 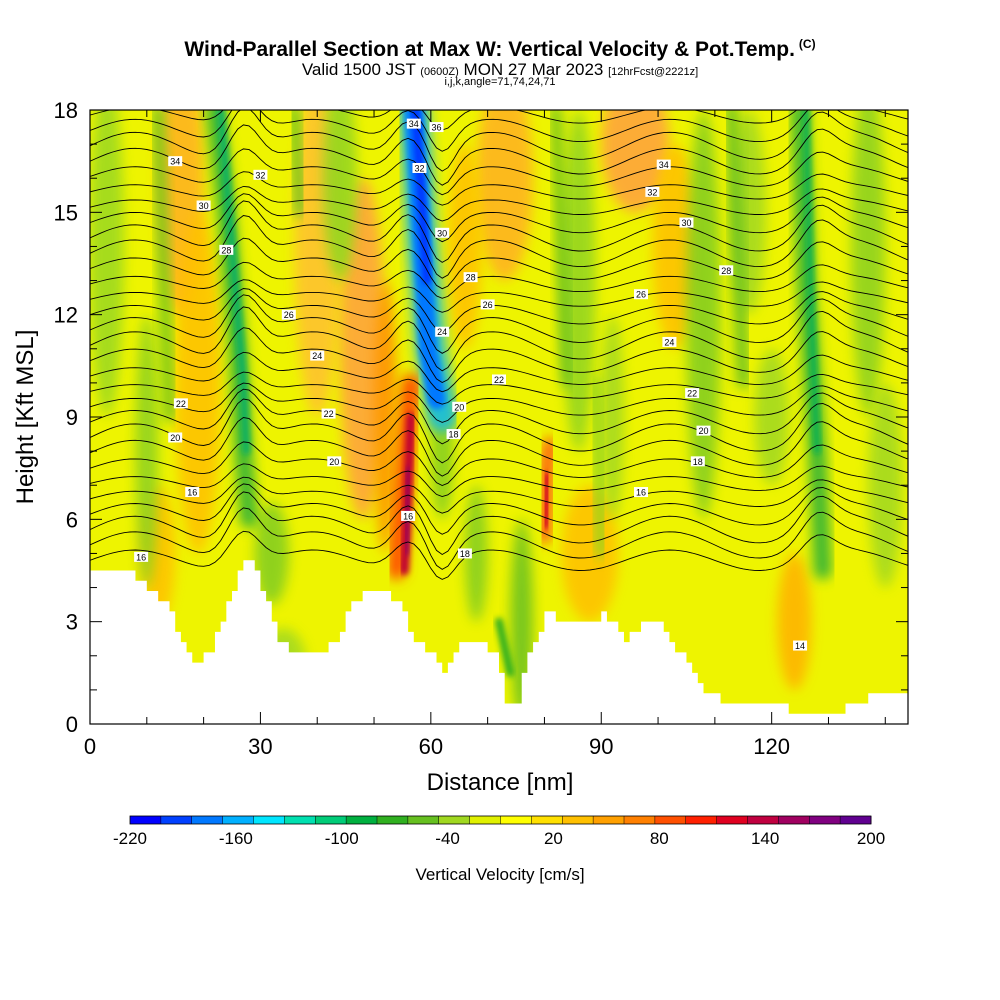 I want to click on valid-zulu: (0600Z), so click(x=439, y=72).